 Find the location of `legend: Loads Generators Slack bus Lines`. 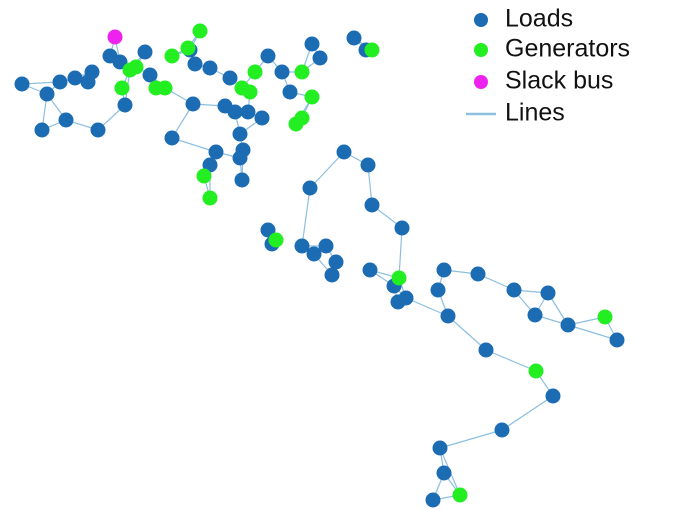

legend: Loads Generators Slack bus Lines is located at coordinates (548, 66).